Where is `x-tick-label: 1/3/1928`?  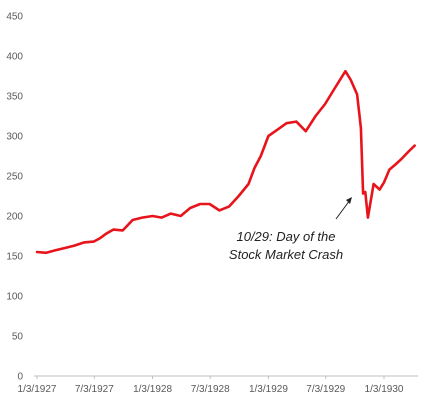 x-tick-label: 1/3/1928 is located at coordinates (152, 389).